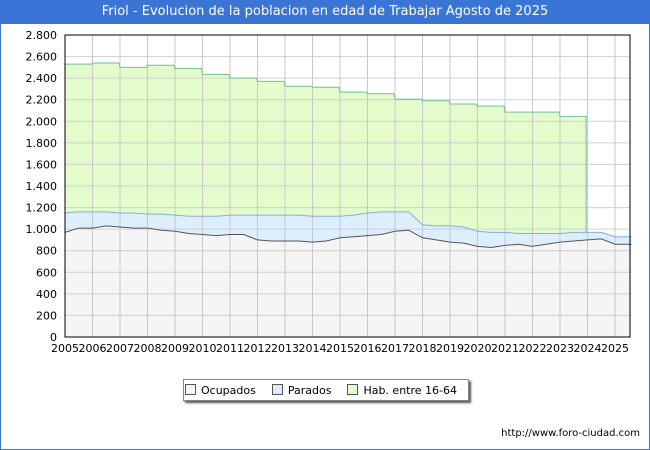 This screenshot has height=450, width=650. I want to click on x-tick-label: 2009, so click(175, 348).